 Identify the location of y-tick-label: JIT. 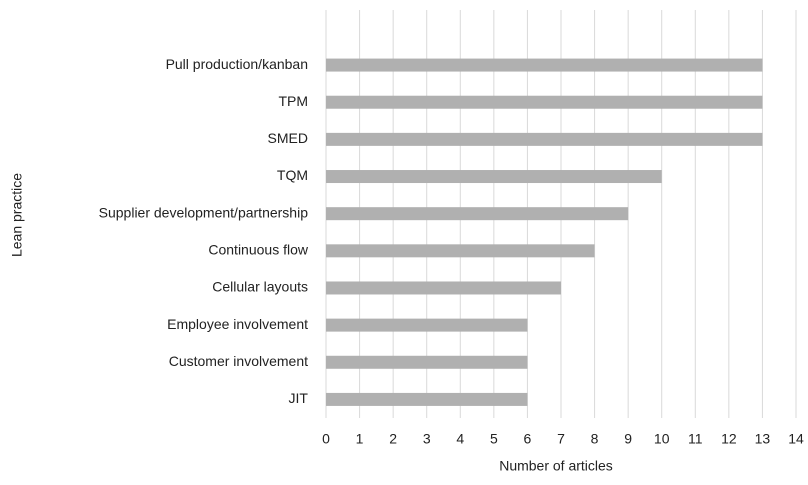
(299, 398).